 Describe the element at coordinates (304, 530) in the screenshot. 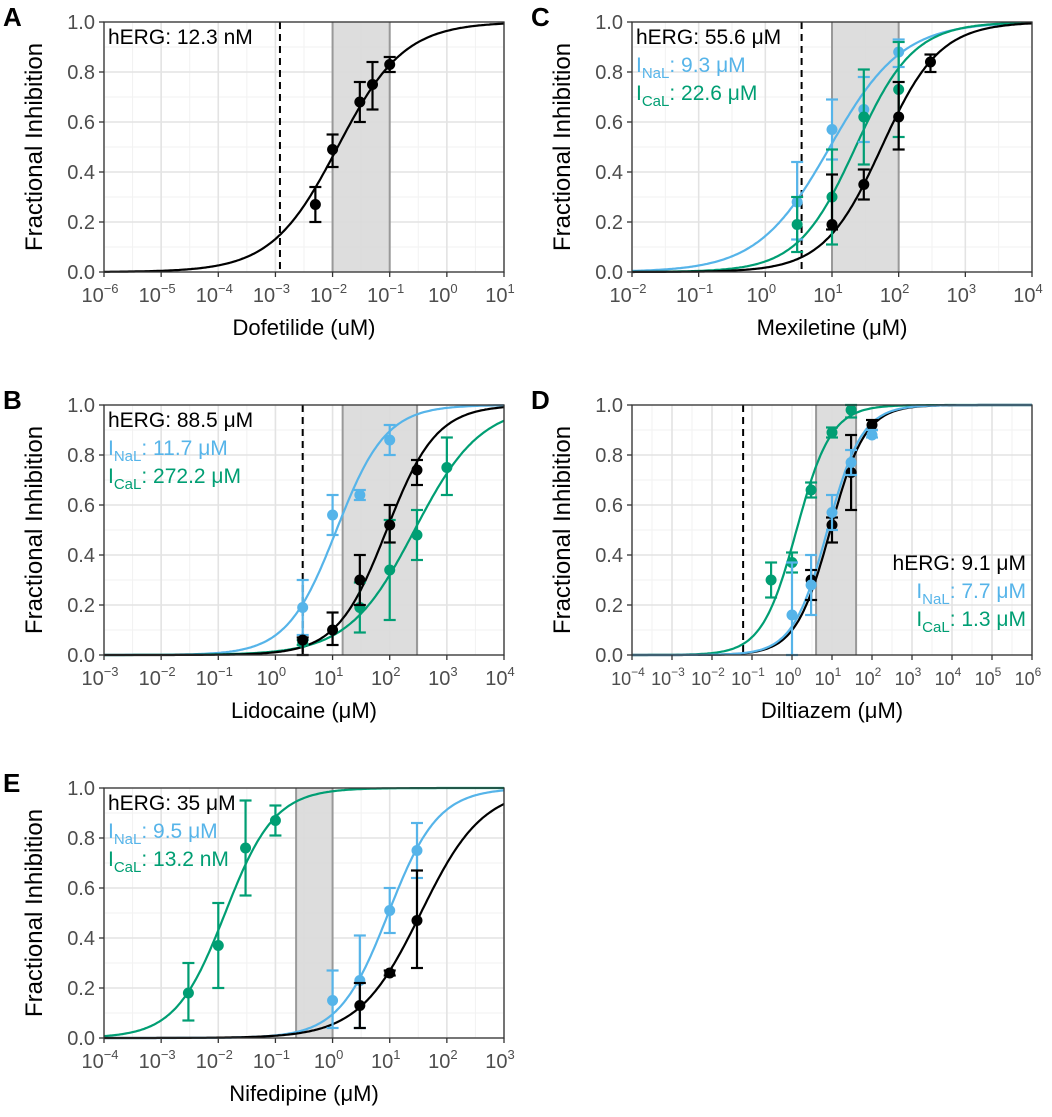

I see `plot-content` at that location.